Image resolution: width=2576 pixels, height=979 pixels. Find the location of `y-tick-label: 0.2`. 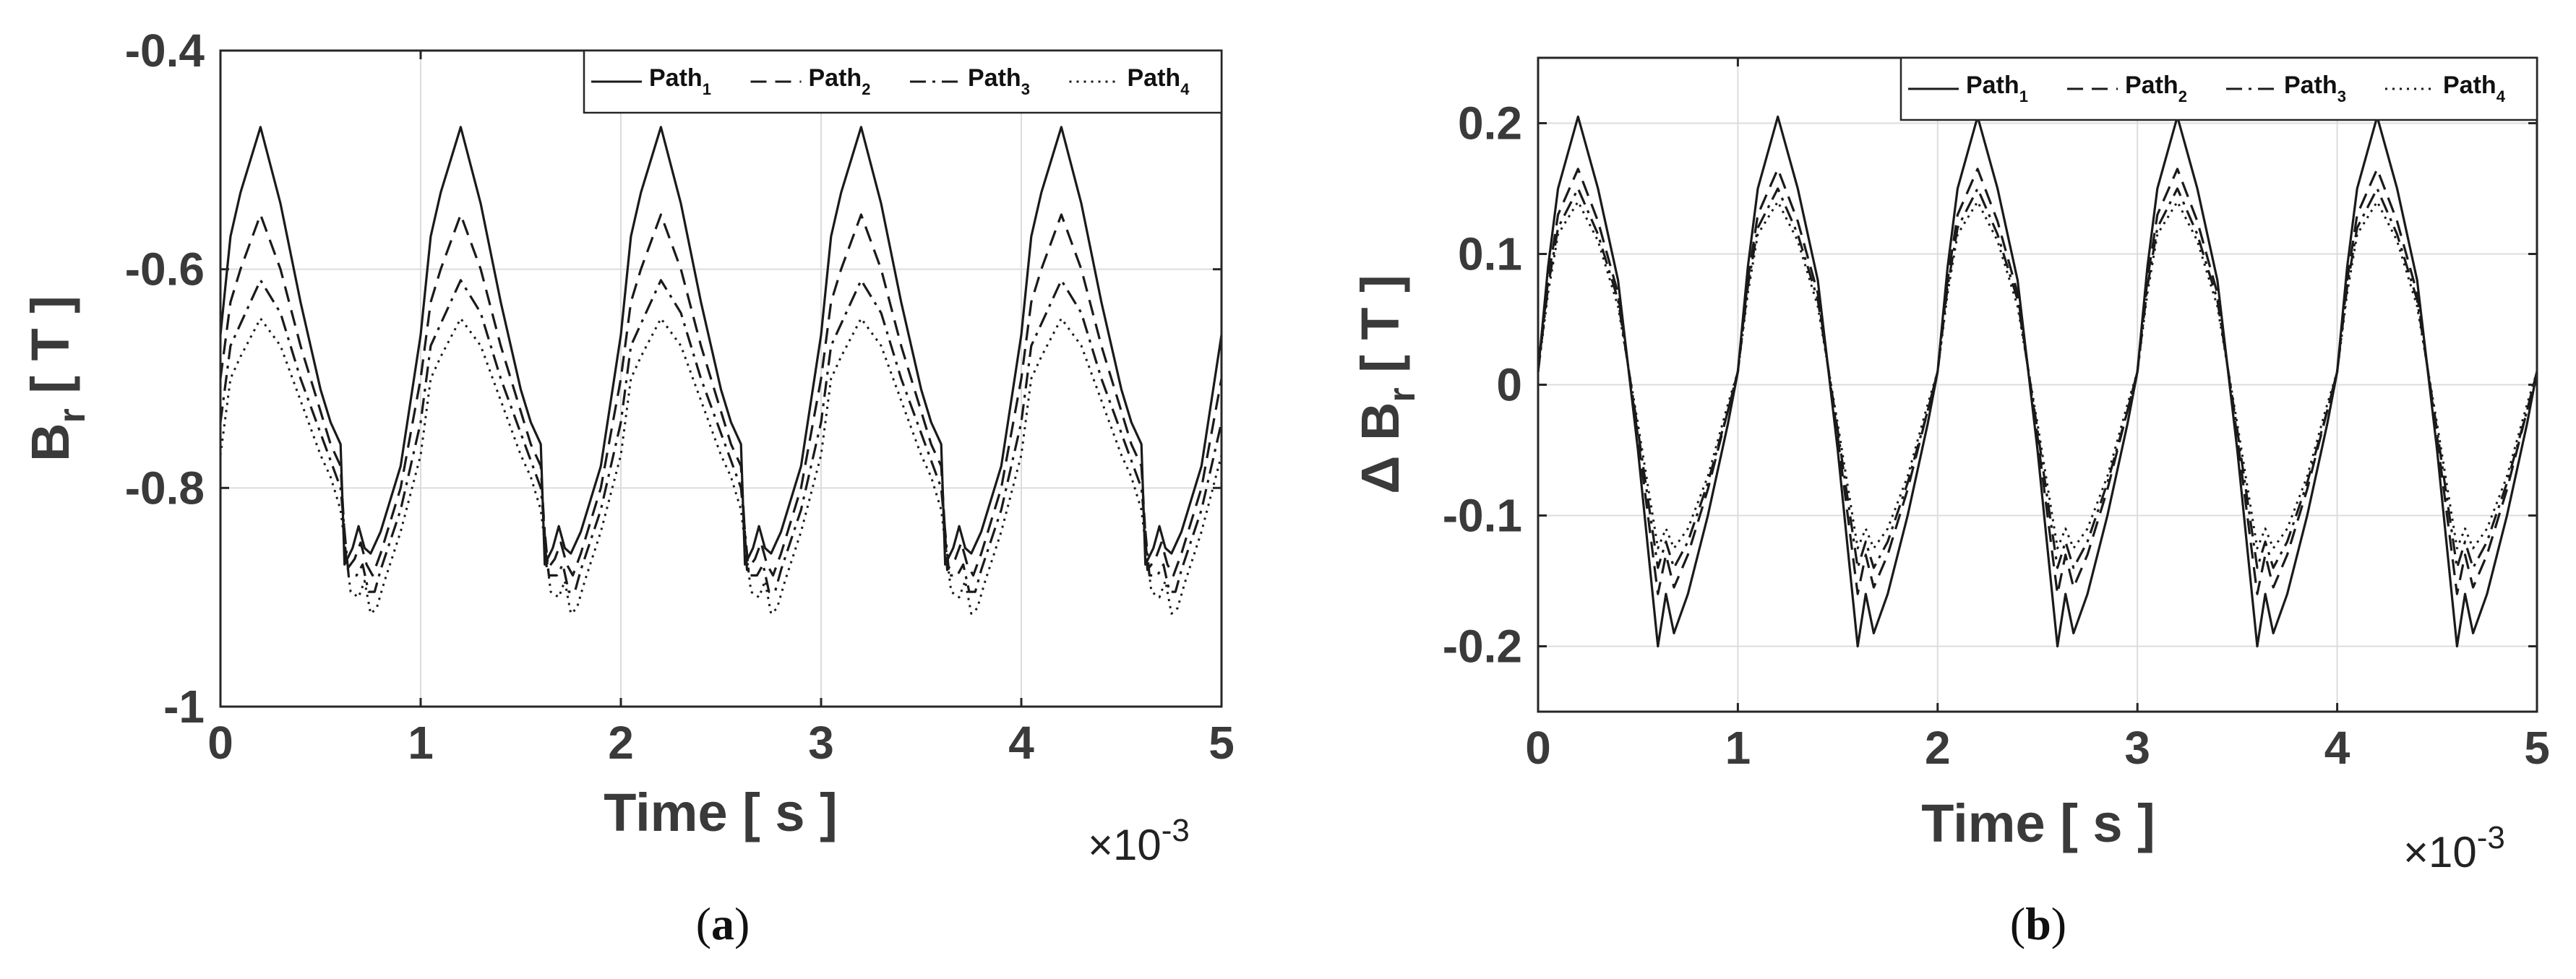

y-tick-label: 0.2 is located at coordinates (1490, 124).